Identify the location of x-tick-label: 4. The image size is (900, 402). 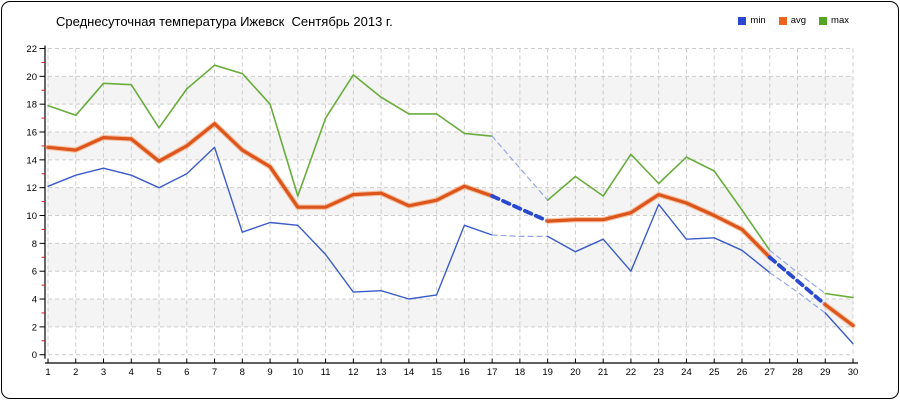
(131, 372).